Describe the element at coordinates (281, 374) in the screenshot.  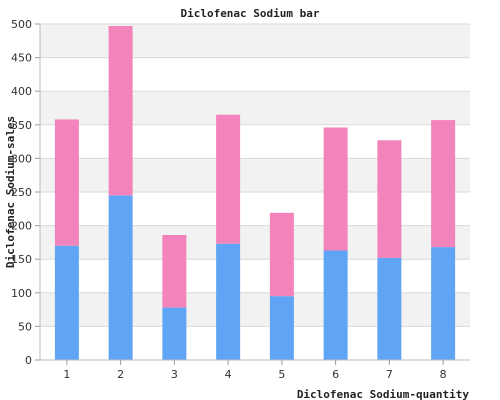
I see `x-tick-label: 5` at that location.